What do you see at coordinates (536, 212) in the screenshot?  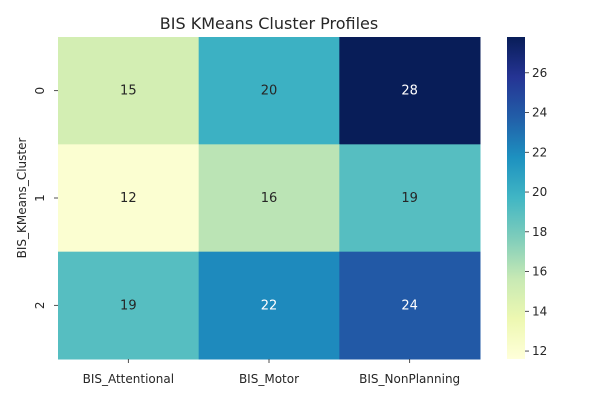 I see `colorbar-ticks: 12 14 16 18 20 22 24 26` at bounding box center [536, 212].